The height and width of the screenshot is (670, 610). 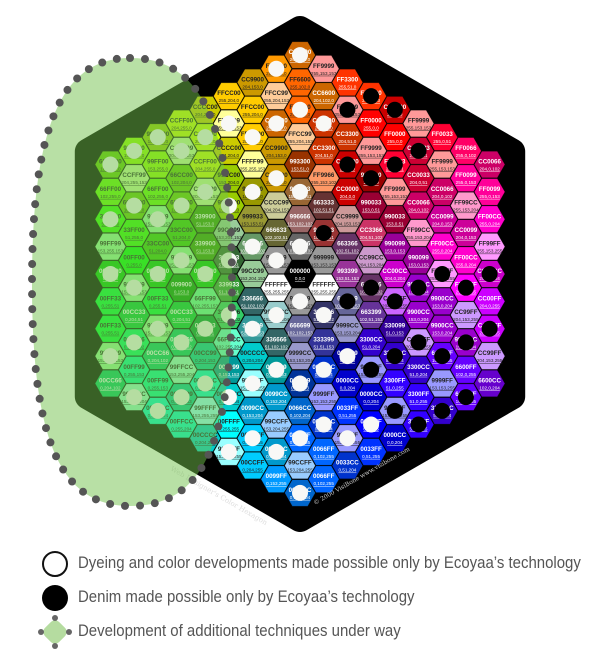 I want to click on color-hex-code: CC9900, so click(x=276, y=148).